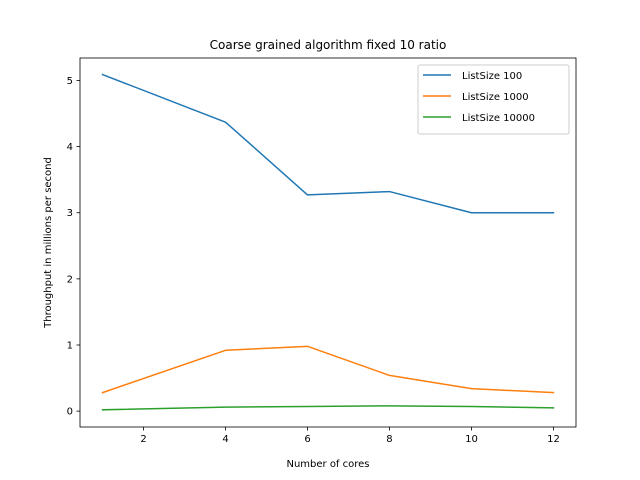 This screenshot has height=480, width=640. I want to click on y-tick-label: 0, so click(70, 412).